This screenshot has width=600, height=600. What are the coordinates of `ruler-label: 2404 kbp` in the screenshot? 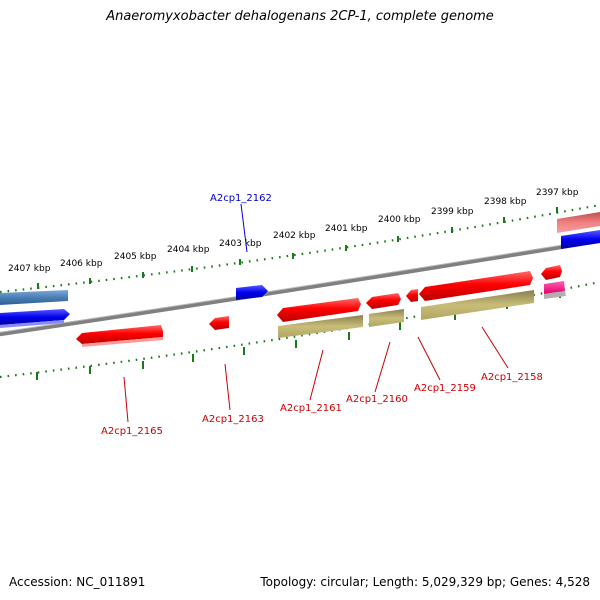 It's located at (188, 250).